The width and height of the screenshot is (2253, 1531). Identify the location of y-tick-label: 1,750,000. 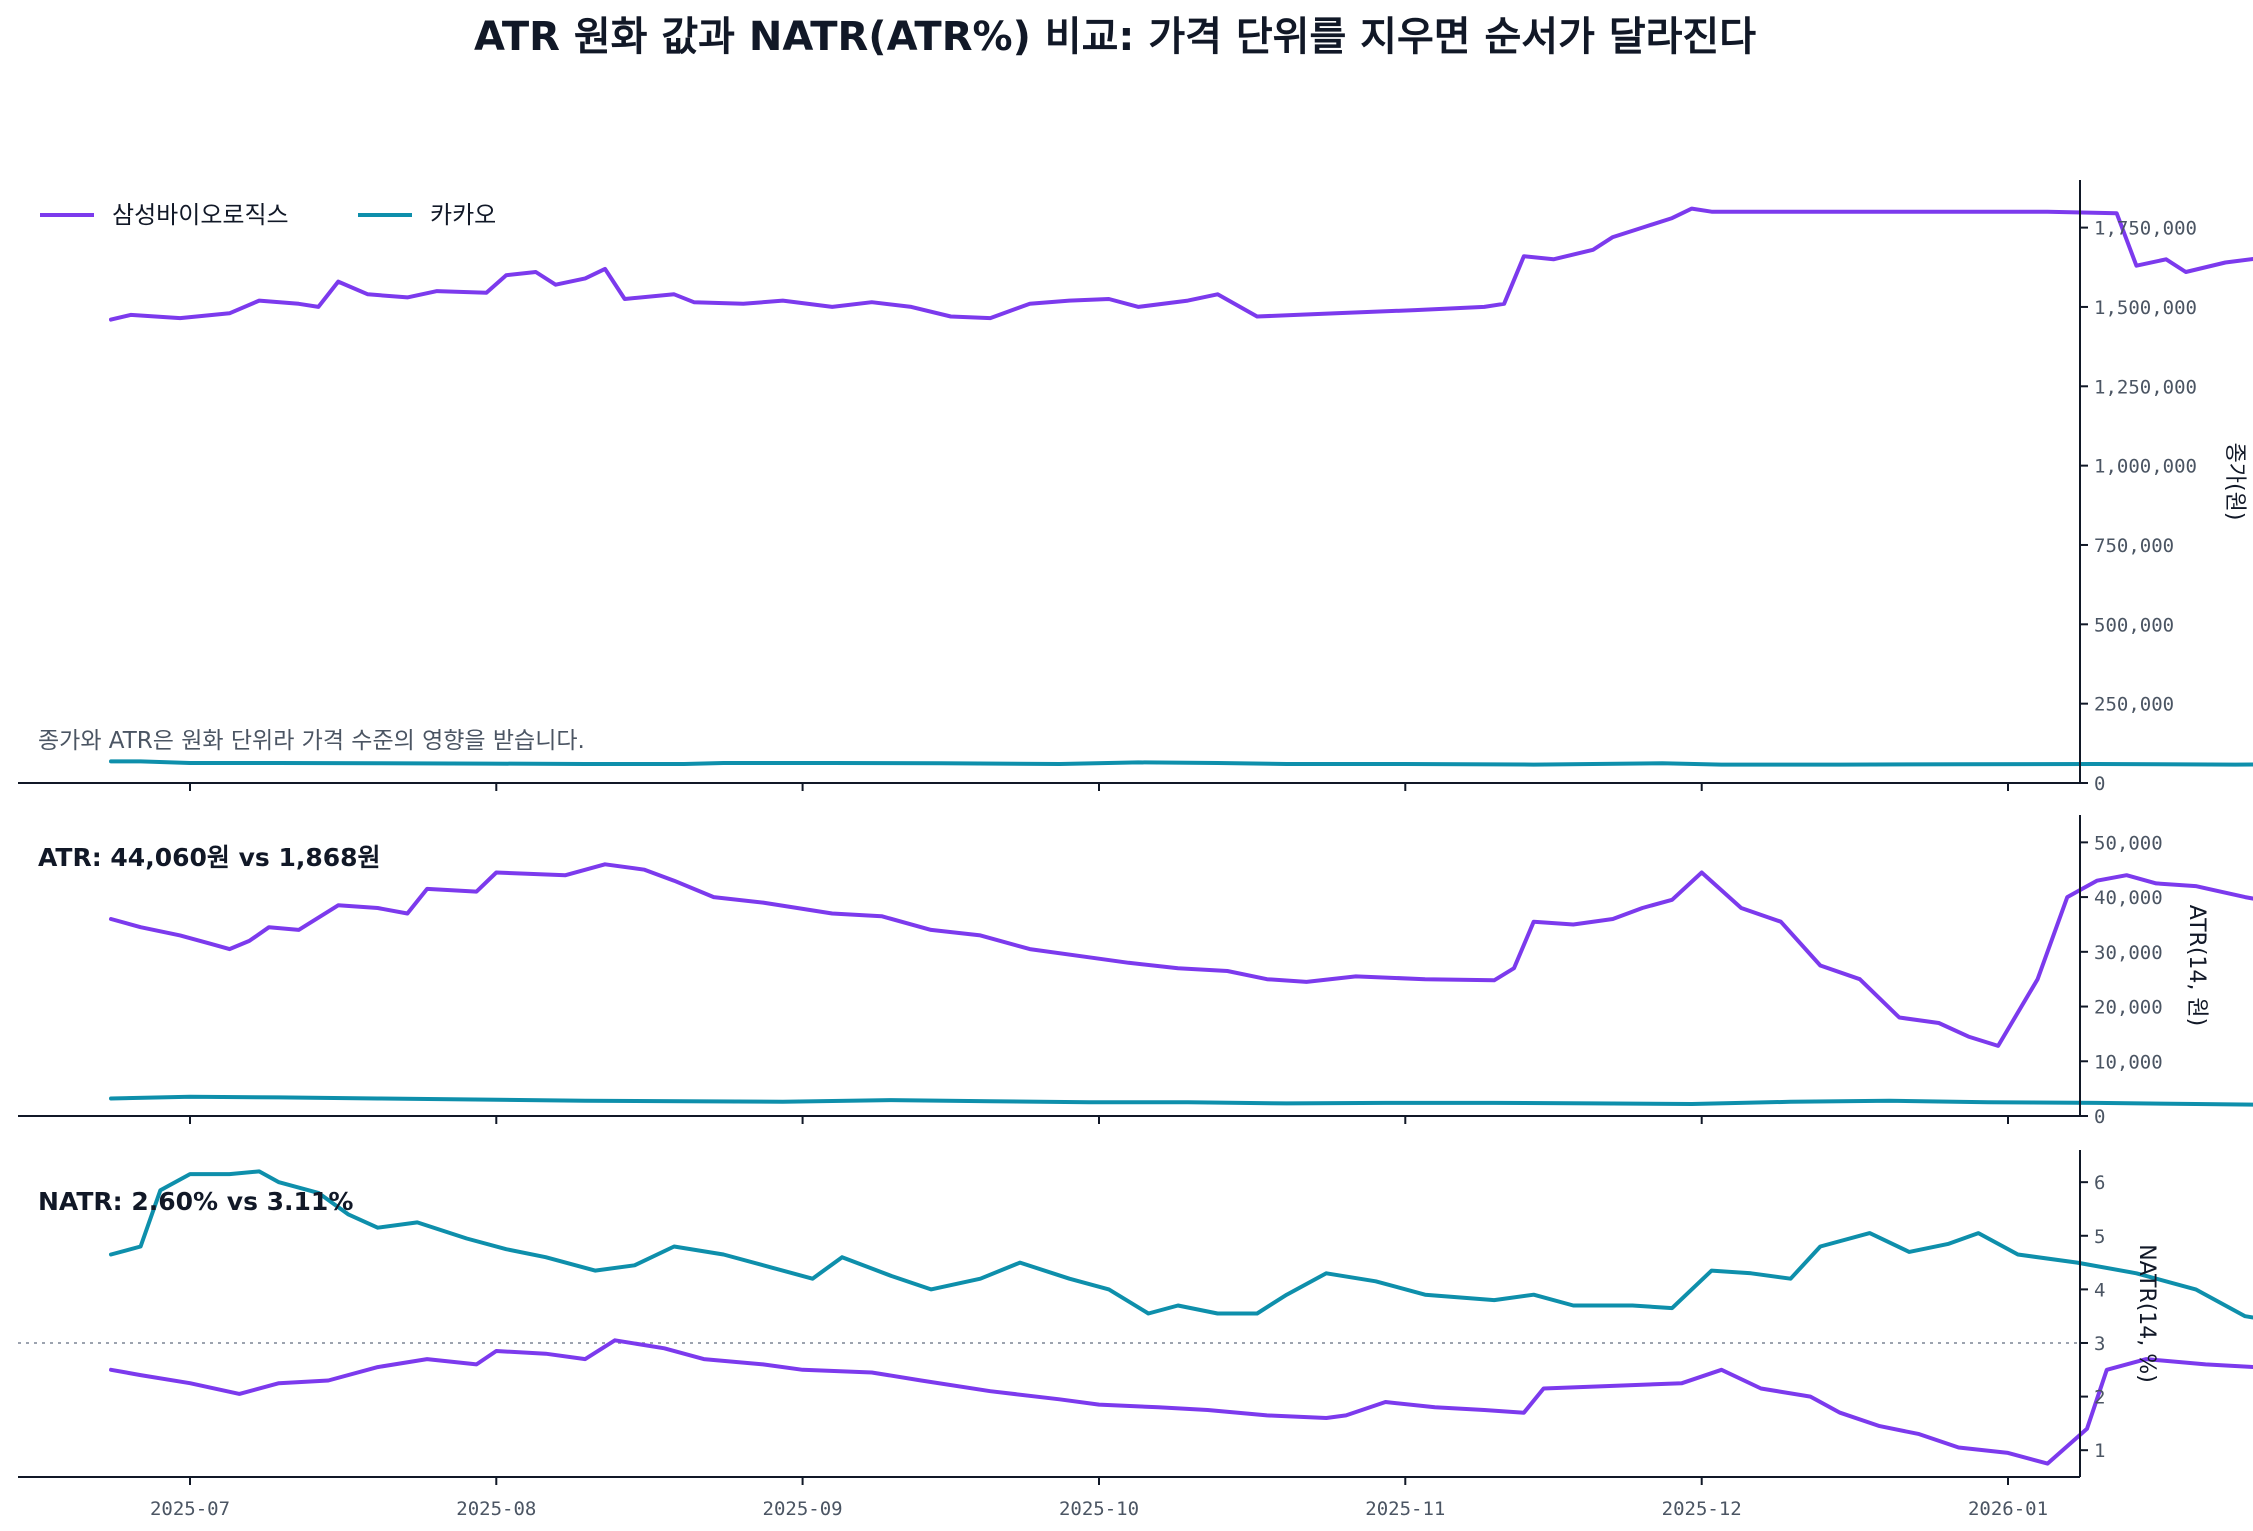
(2145, 229).